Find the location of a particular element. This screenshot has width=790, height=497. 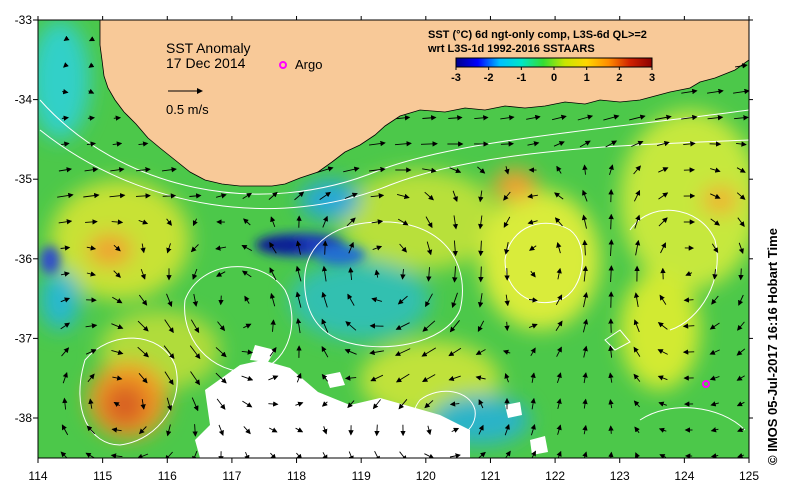

lat-tick-label: -38 is located at coordinates (24, 418).